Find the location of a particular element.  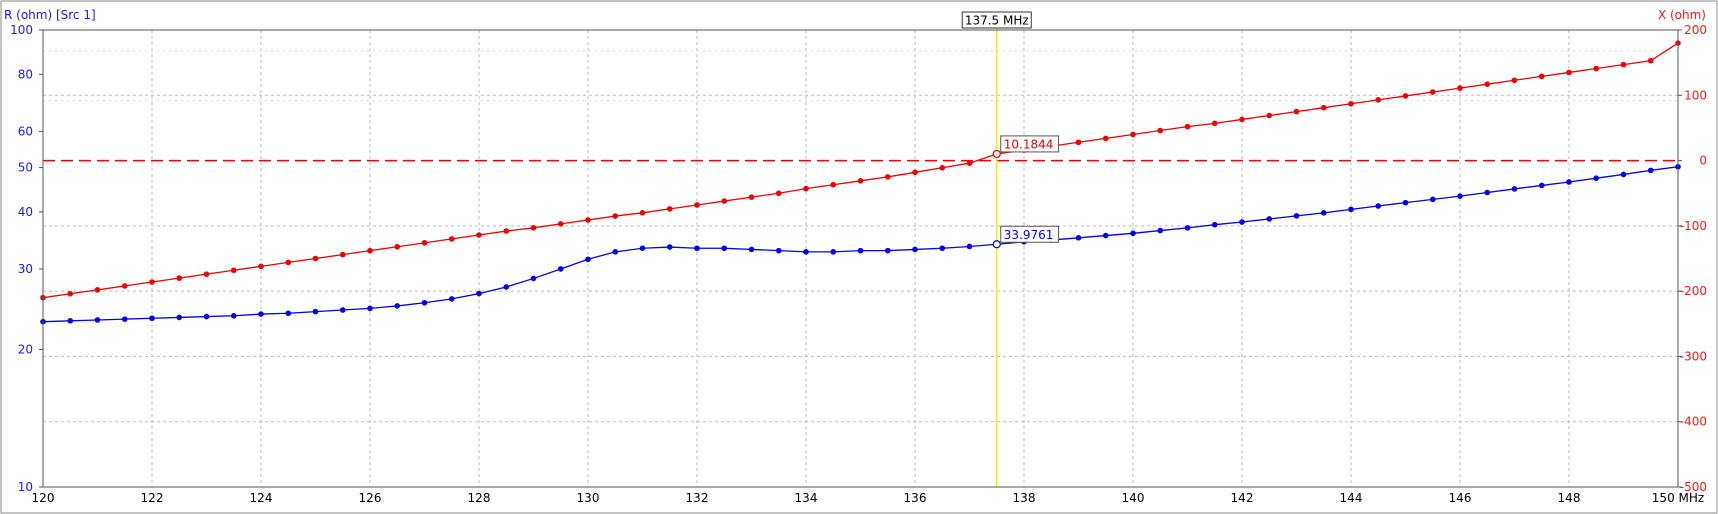

marker-r-box is located at coordinates (1030, 234).